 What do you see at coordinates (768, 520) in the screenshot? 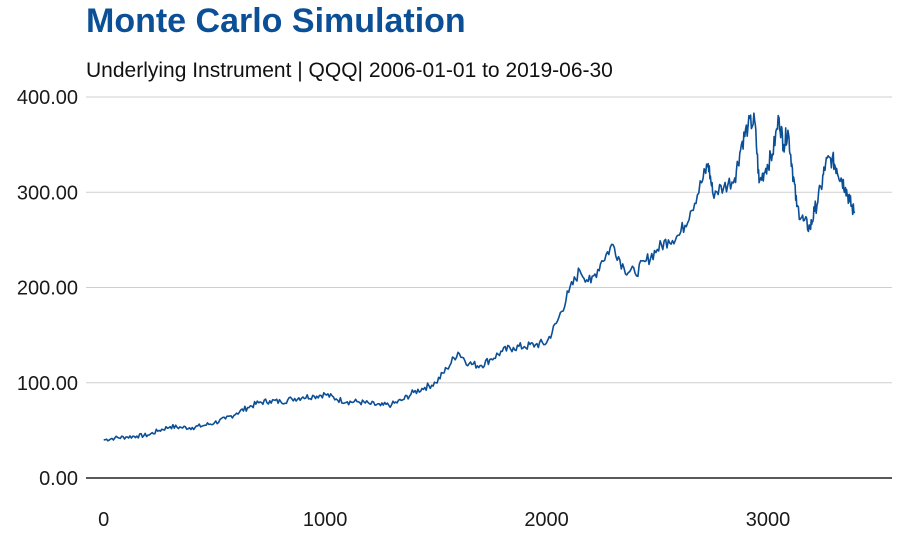
I see `x-tick-label: 3000` at bounding box center [768, 520].